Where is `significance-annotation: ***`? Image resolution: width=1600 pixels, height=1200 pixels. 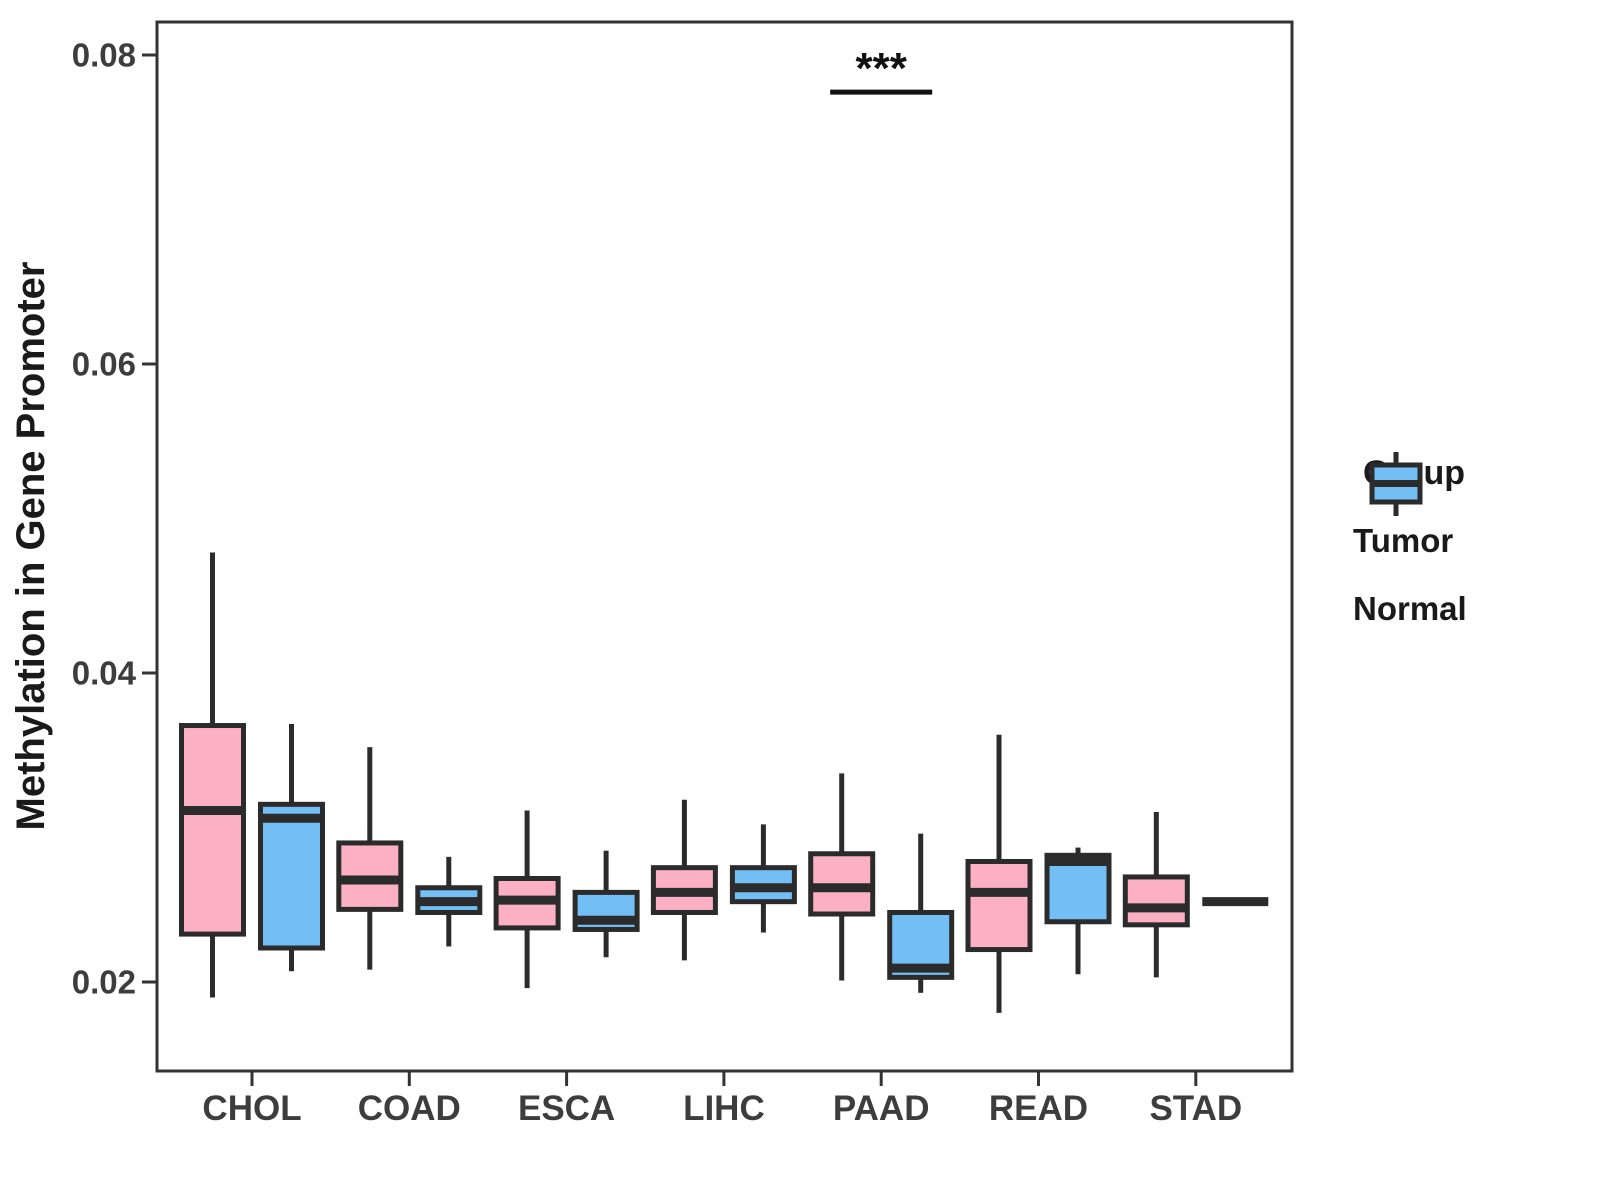
significance-annotation: *** is located at coordinates (881, 69).